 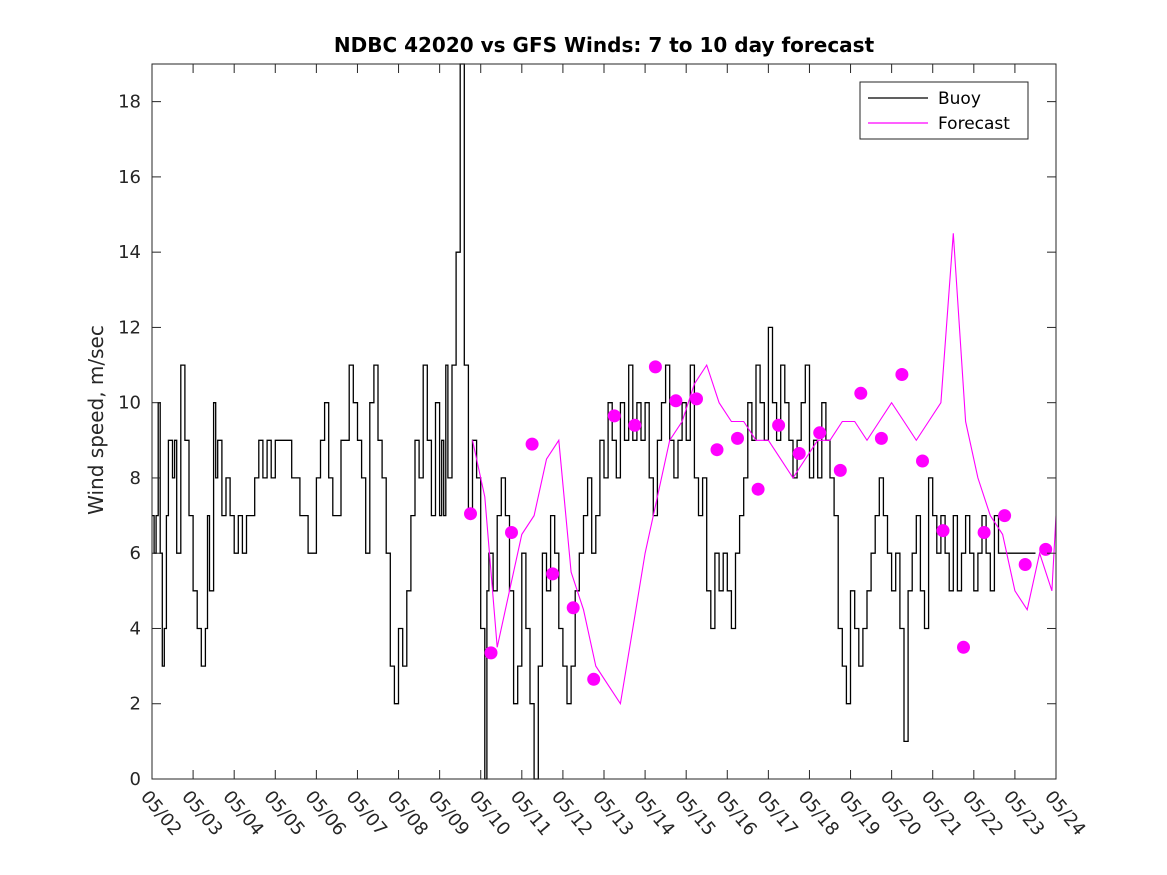 I want to click on legend-buoy-label: Buoy, so click(x=959, y=99).